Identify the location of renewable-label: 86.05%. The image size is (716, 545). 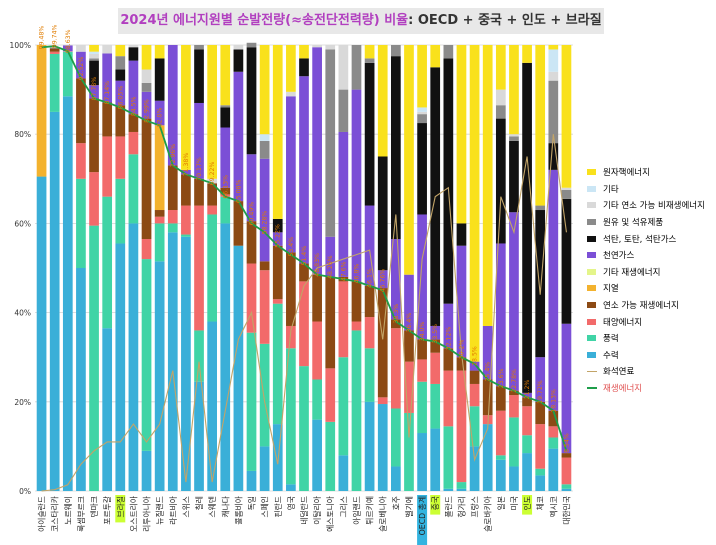
(120, 98).